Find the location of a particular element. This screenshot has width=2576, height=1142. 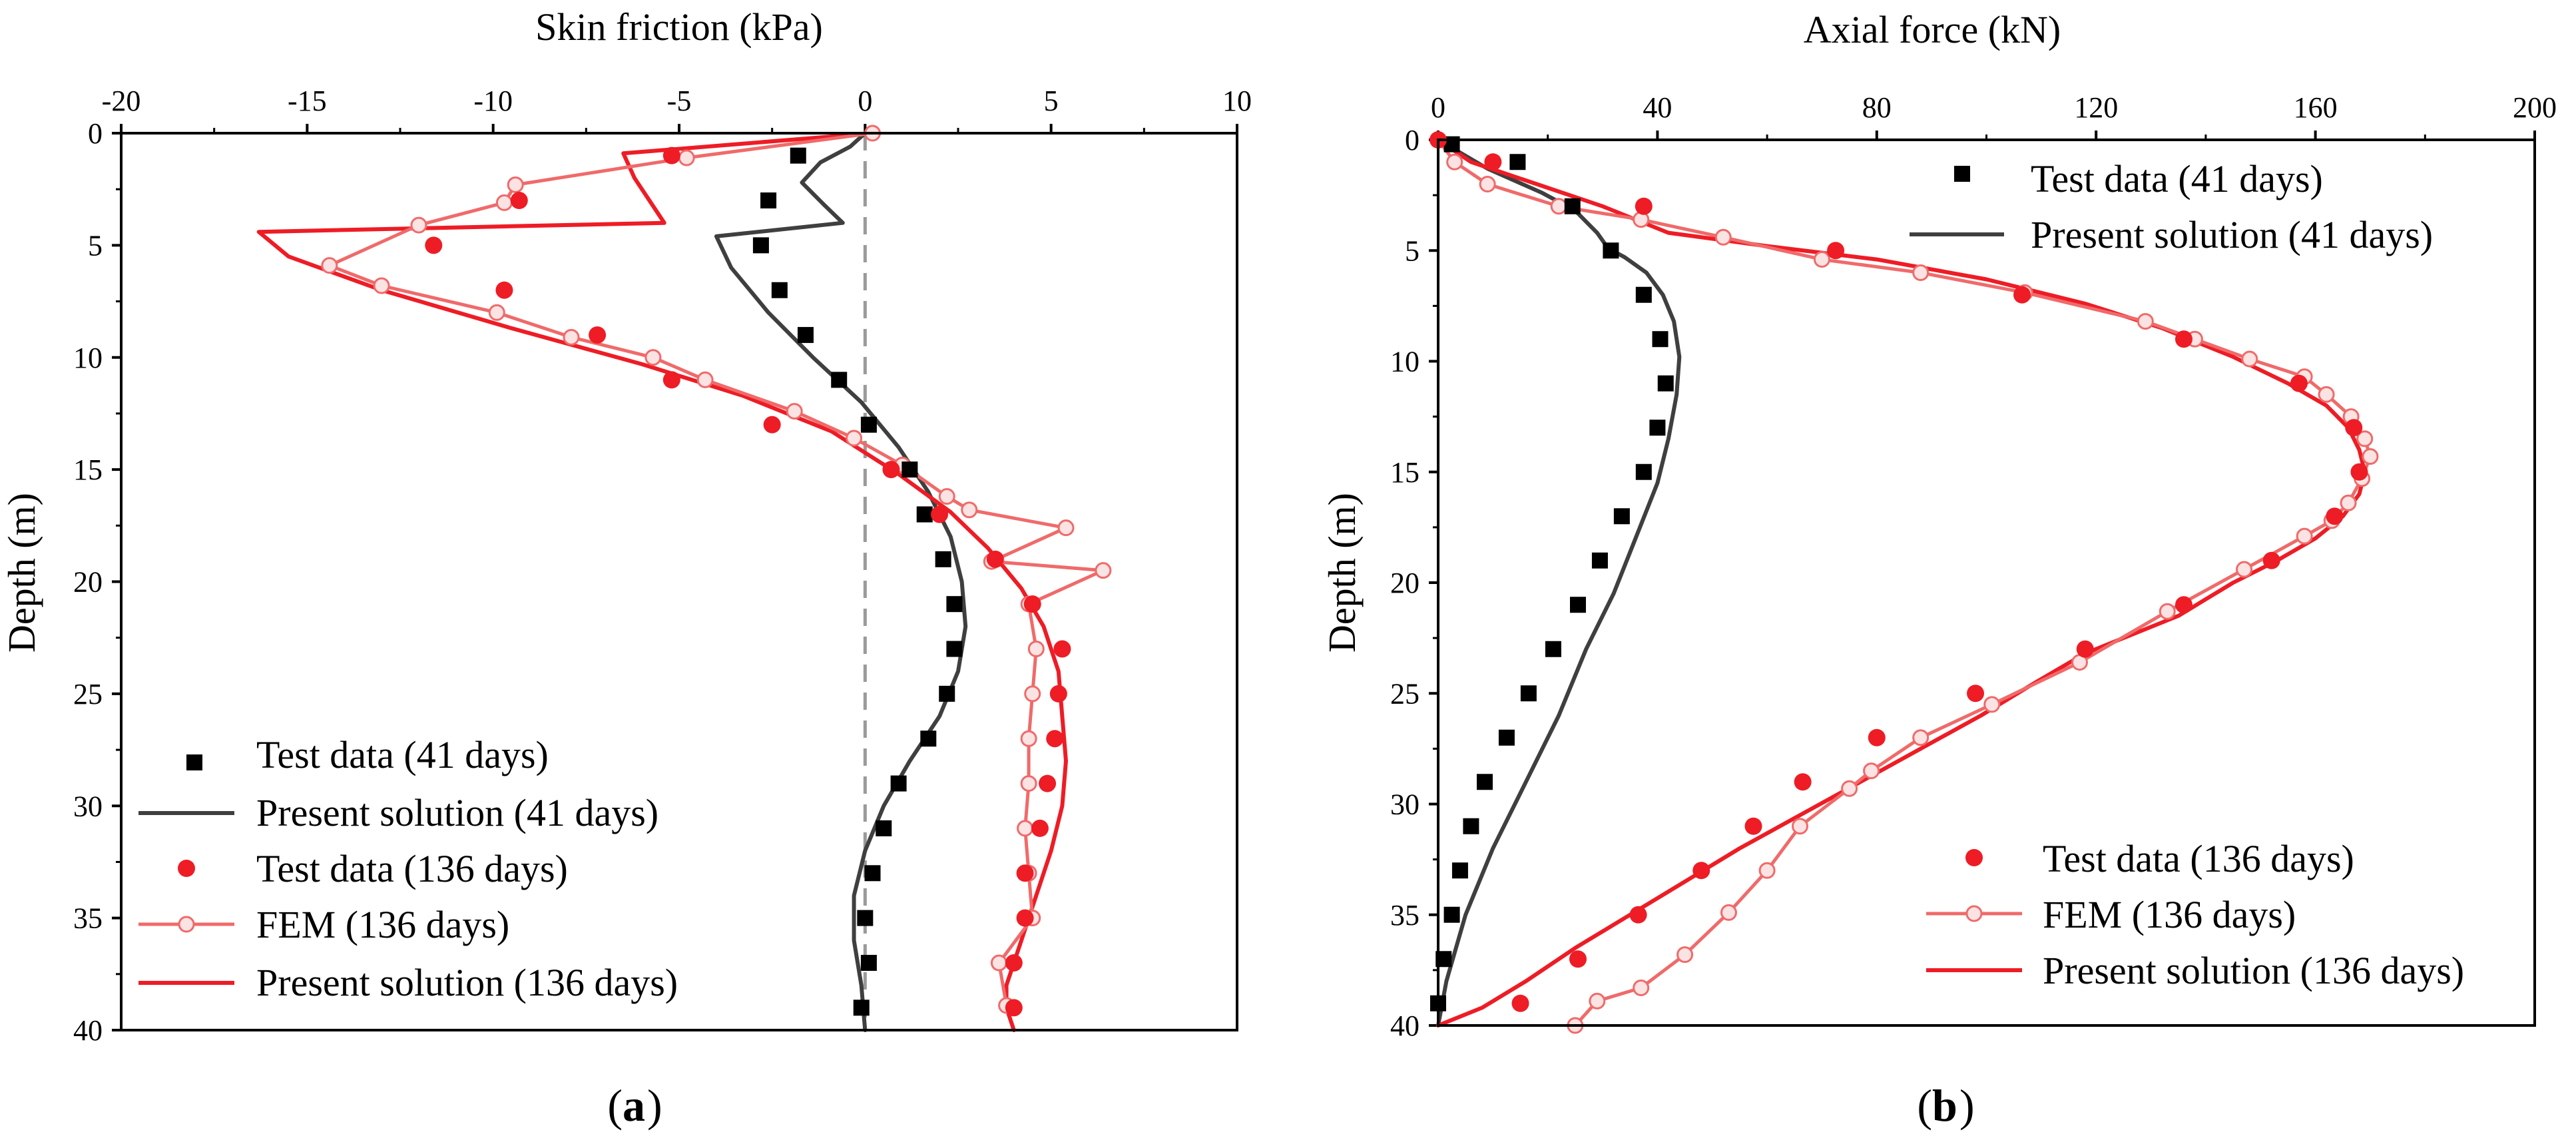

panel-b-y-tick-label: 15 is located at coordinates (1405, 472).